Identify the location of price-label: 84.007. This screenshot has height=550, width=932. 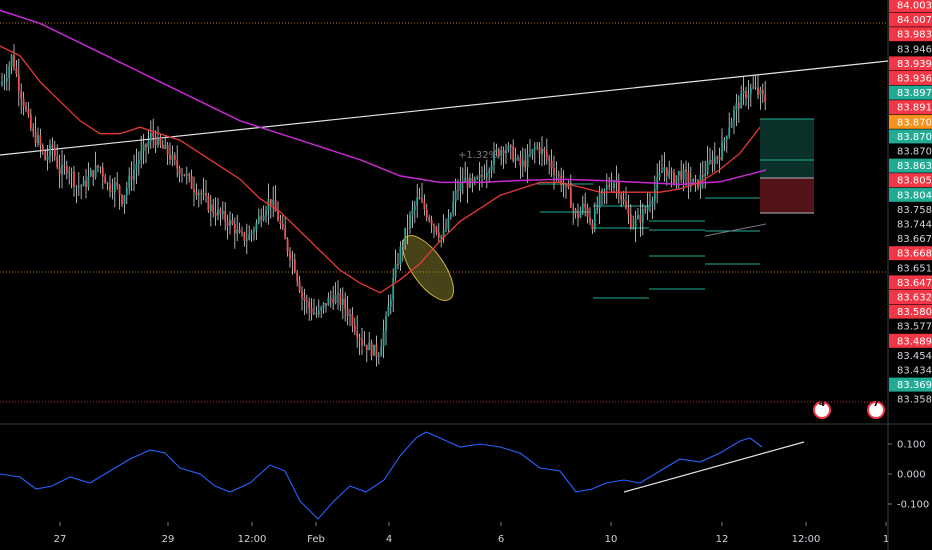
(910, 19).